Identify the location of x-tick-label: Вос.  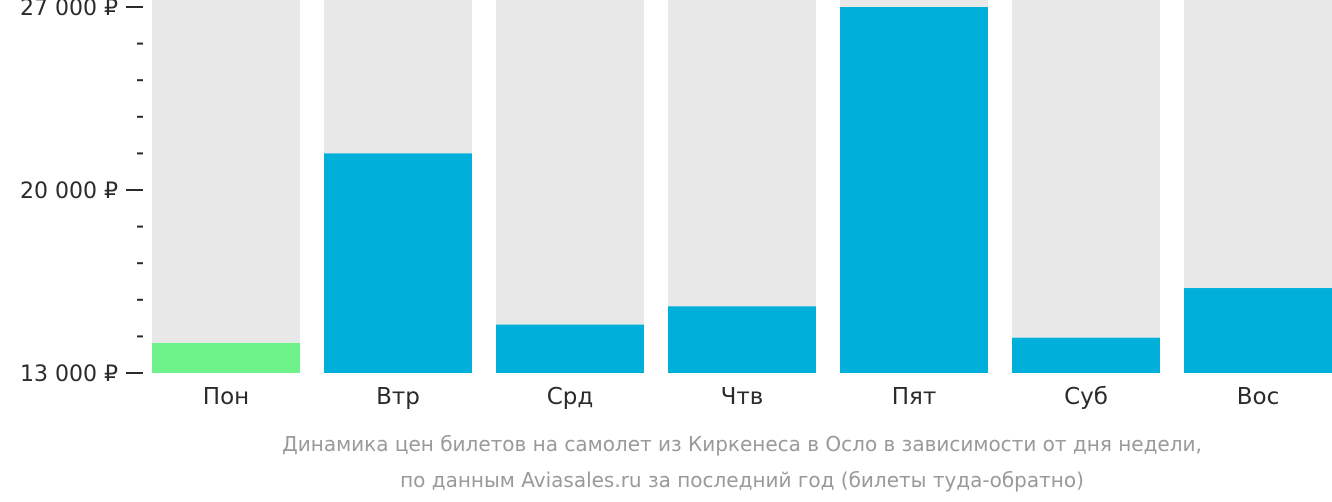
(1258, 397).